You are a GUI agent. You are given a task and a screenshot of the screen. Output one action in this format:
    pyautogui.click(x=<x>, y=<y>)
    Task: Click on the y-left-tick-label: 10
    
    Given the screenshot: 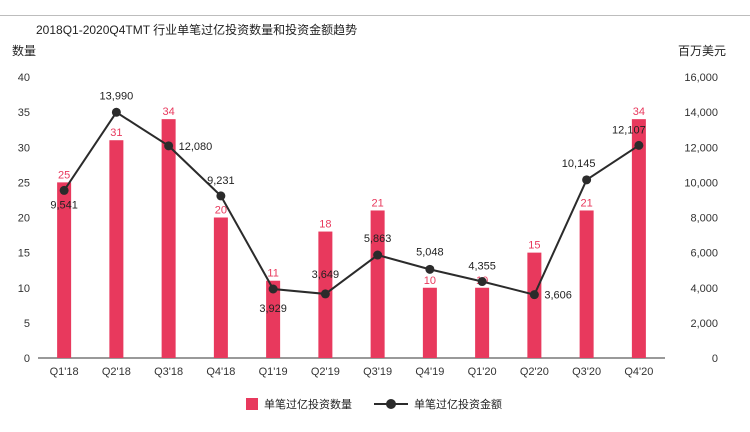 What is the action you would take?
    pyautogui.click(x=24, y=289)
    